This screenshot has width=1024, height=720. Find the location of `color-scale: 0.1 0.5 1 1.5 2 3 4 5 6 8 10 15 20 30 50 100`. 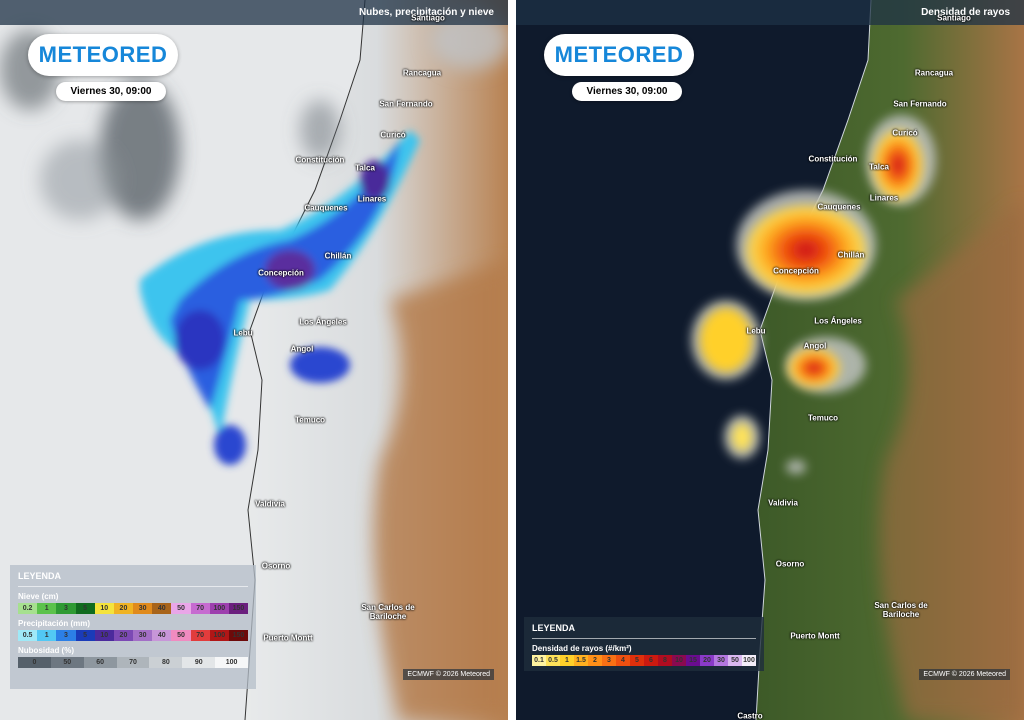

color-scale: 0.1 0.5 1 1.5 2 3 4 5 6 8 10 15 20 30 50 100 is located at coordinates (644, 660).